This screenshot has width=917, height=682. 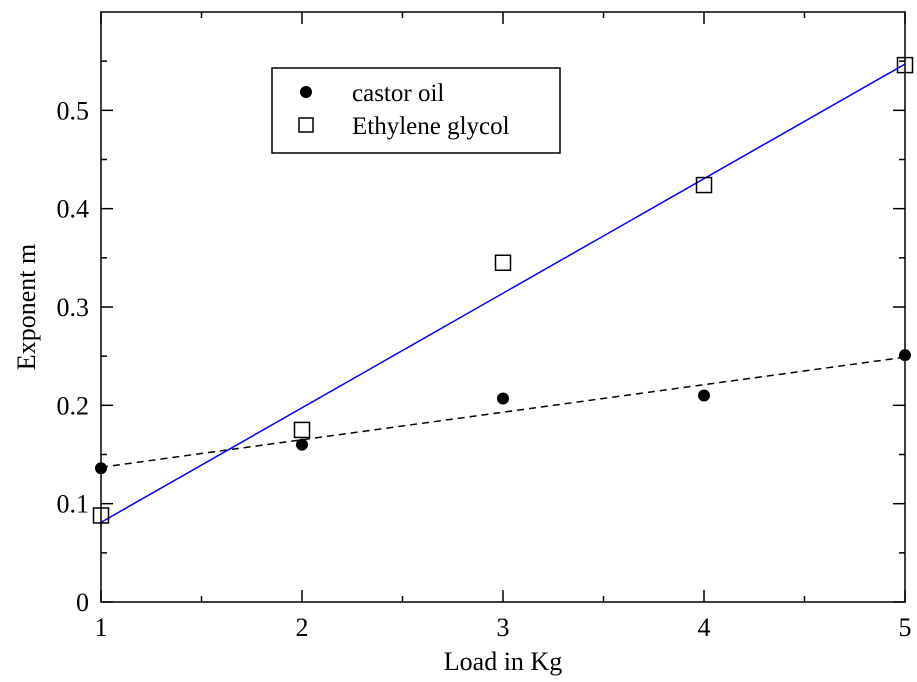 What do you see at coordinates (503, 627) in the screenshot?
I see `x-tick-label: 3` at bounding box center [503, 627].